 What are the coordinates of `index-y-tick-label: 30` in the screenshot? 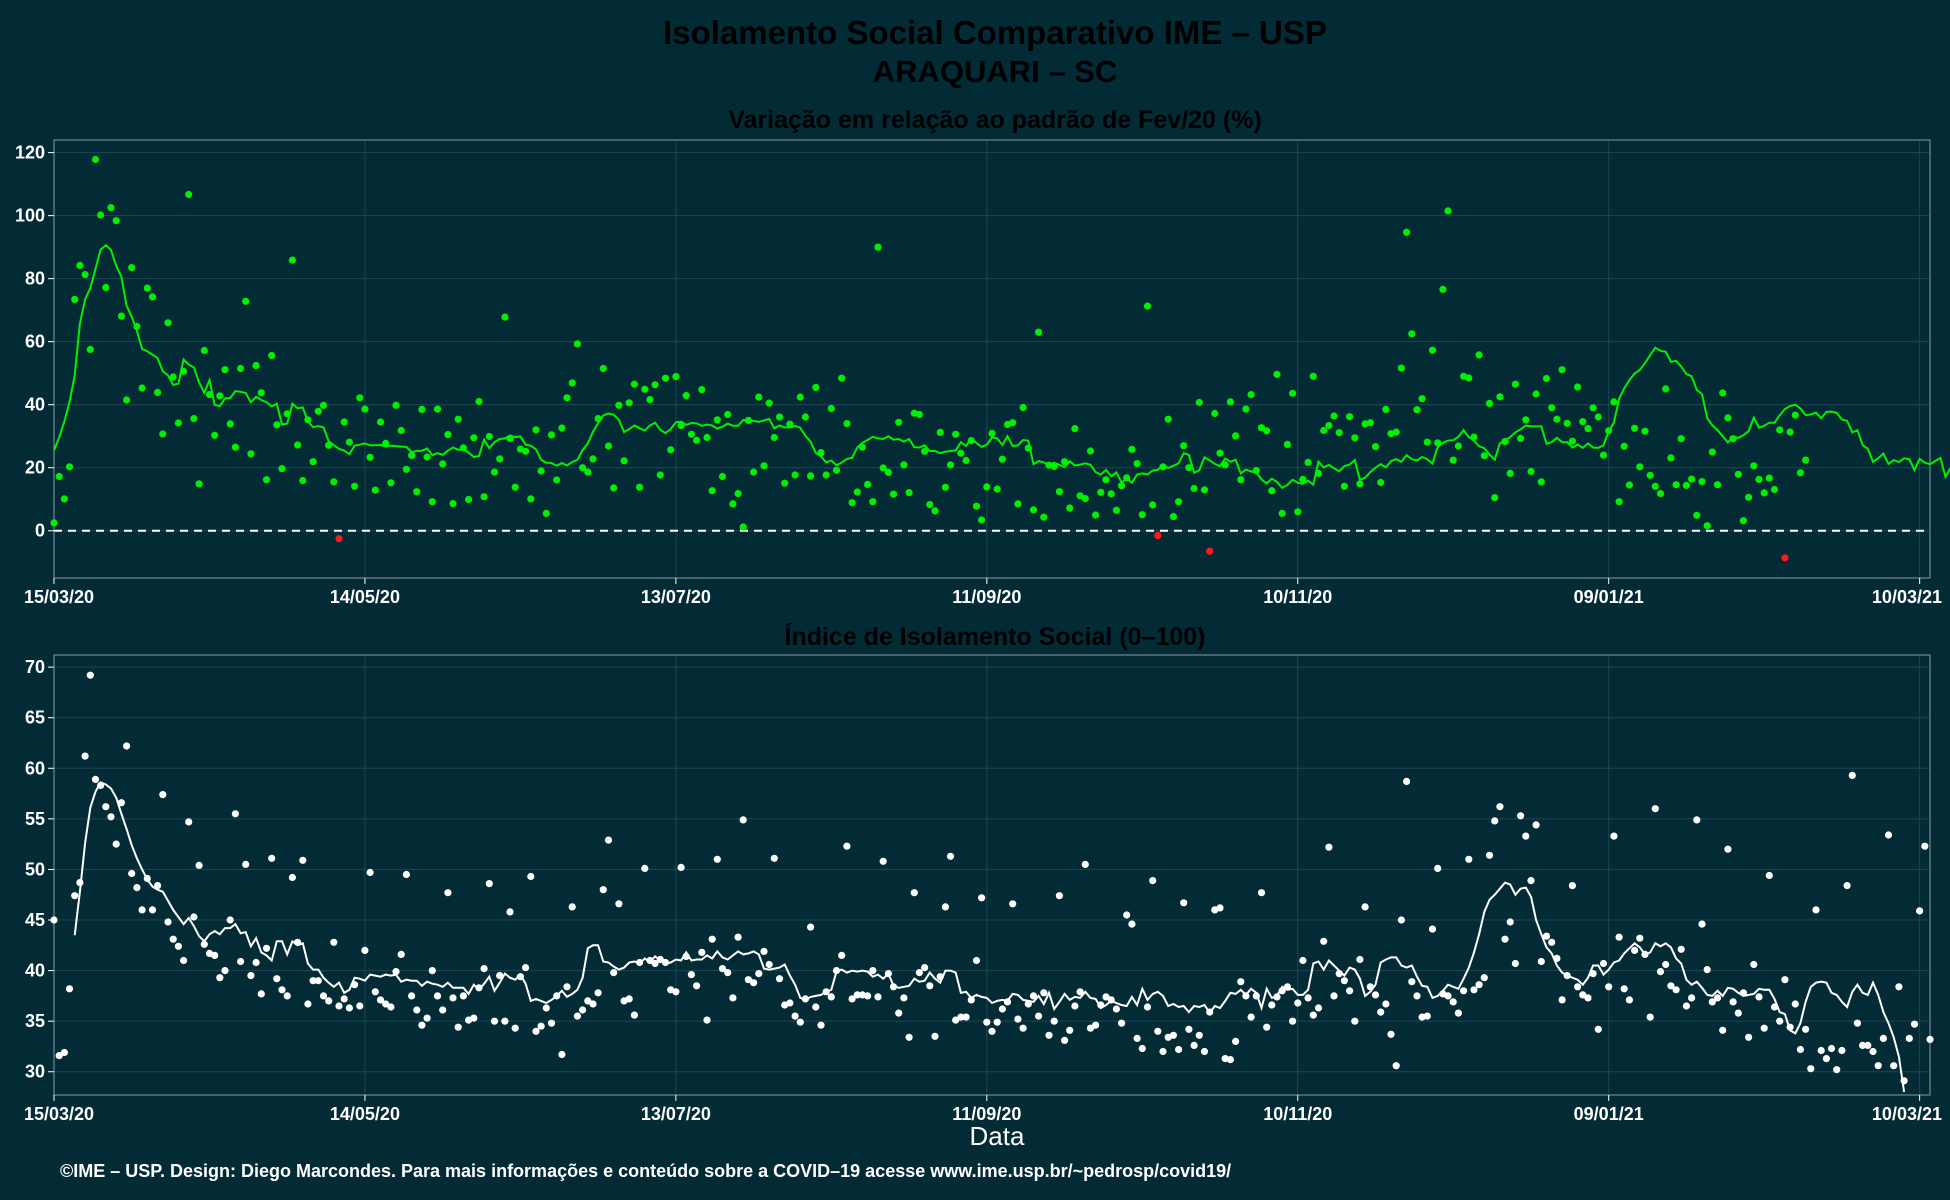 It's located at (35, 1072).